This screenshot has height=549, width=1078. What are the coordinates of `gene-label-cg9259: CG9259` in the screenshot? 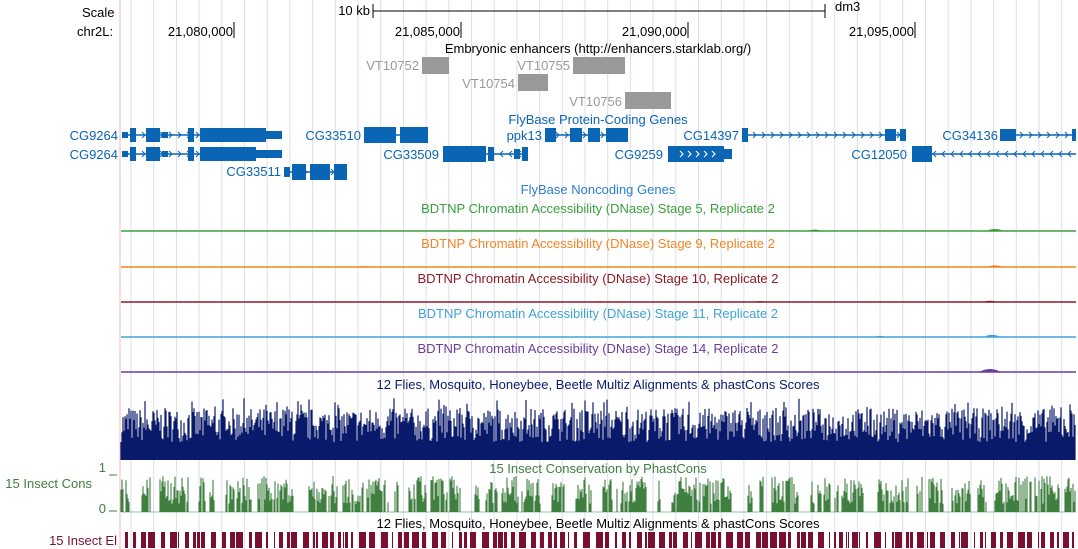 It's located at (639, 154).